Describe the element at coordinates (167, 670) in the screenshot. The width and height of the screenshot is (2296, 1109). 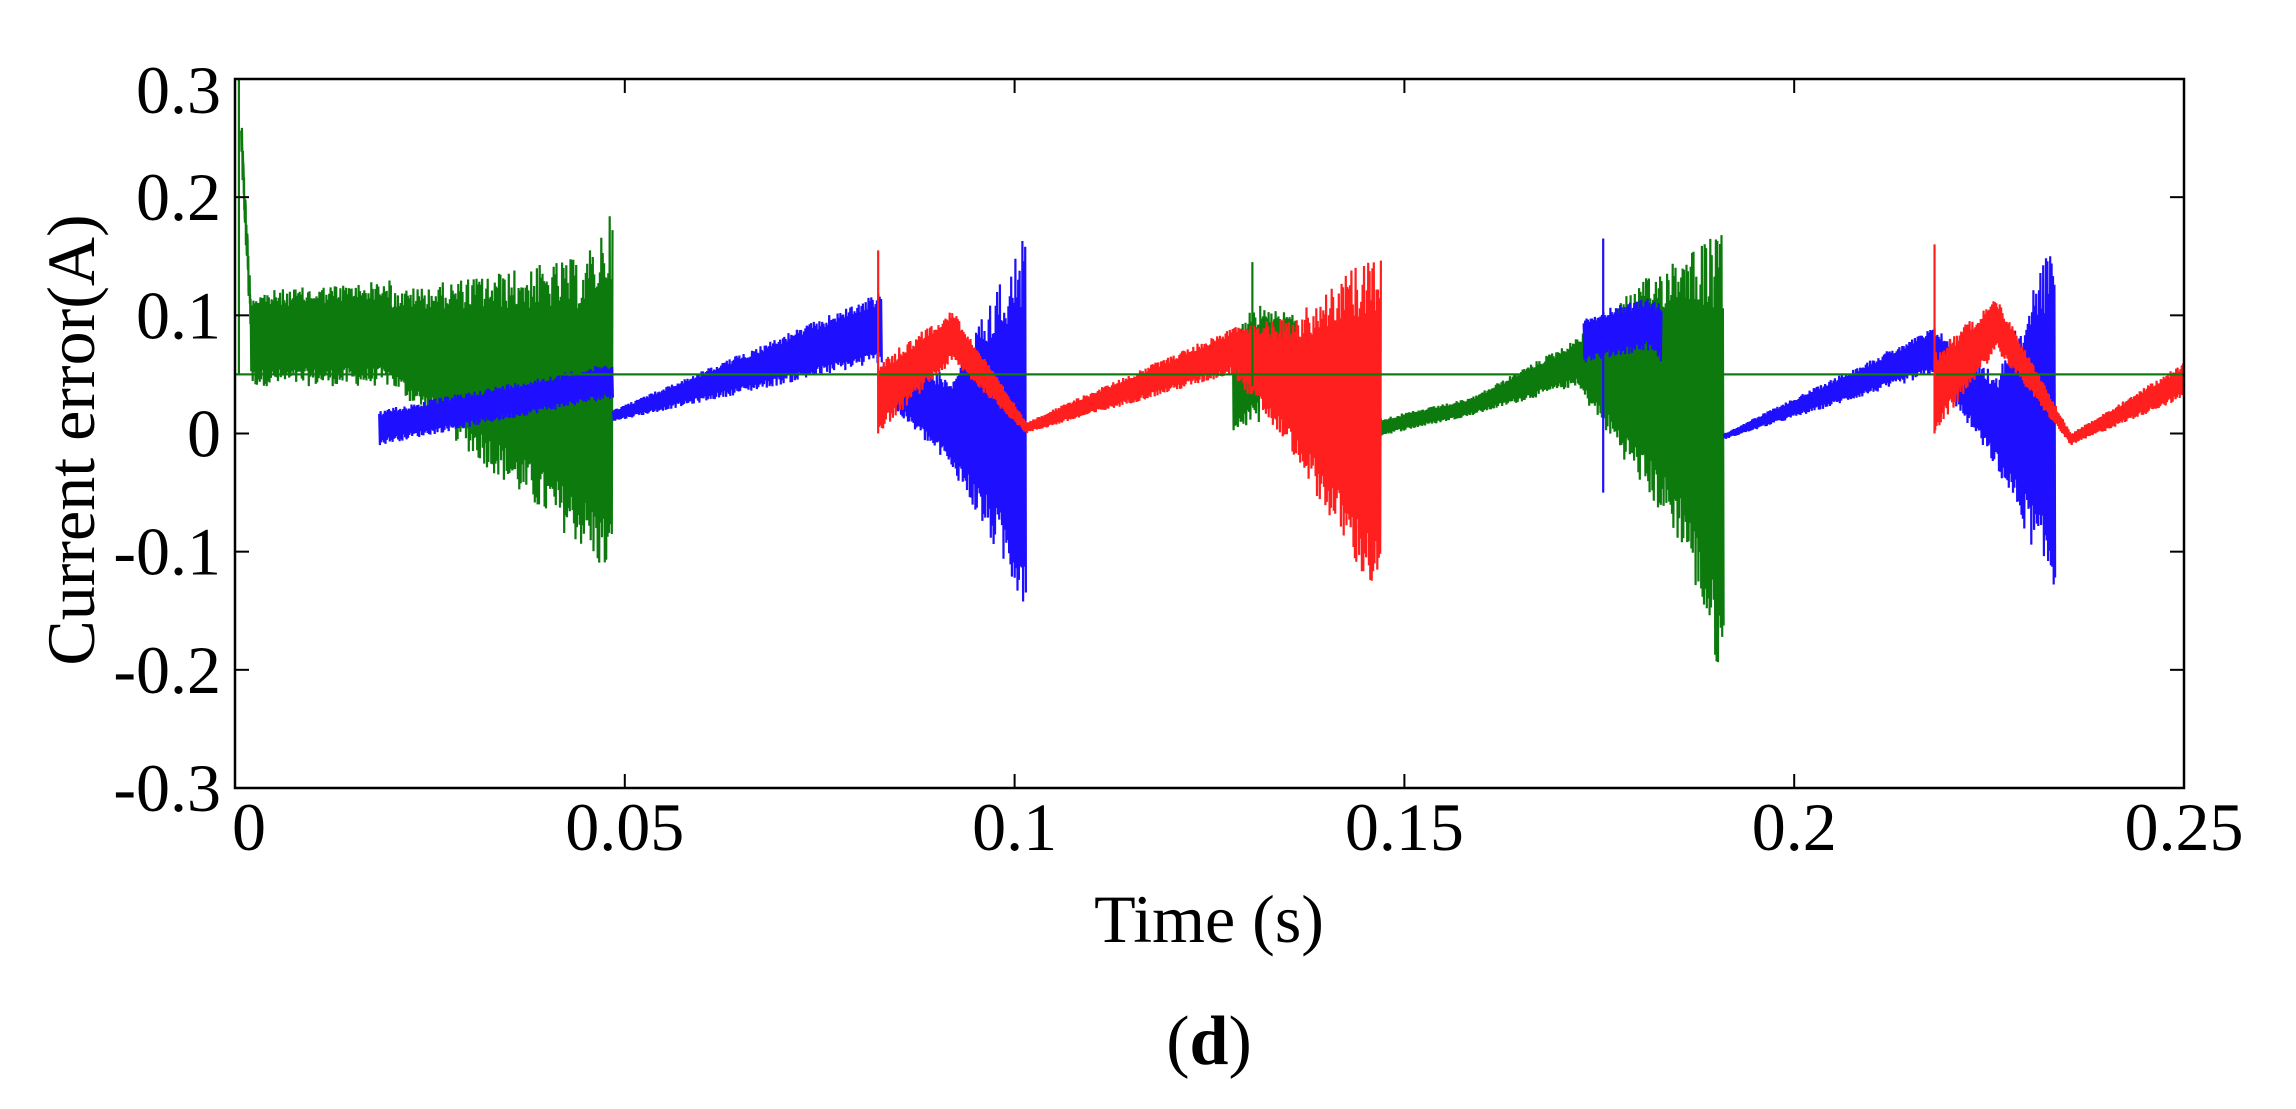
I see `y-tick-label: -0.2` at that location.